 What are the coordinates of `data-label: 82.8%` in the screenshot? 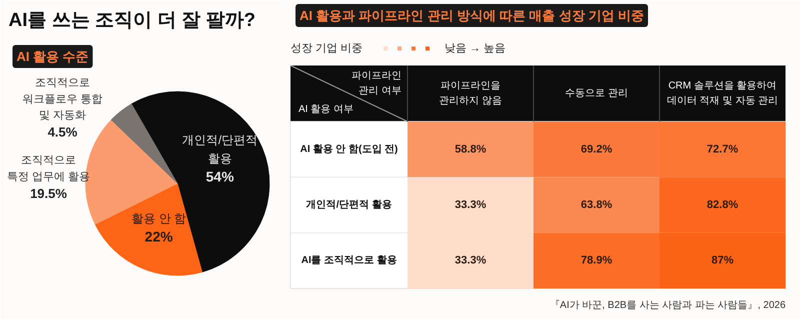 It's located at (722, 205).